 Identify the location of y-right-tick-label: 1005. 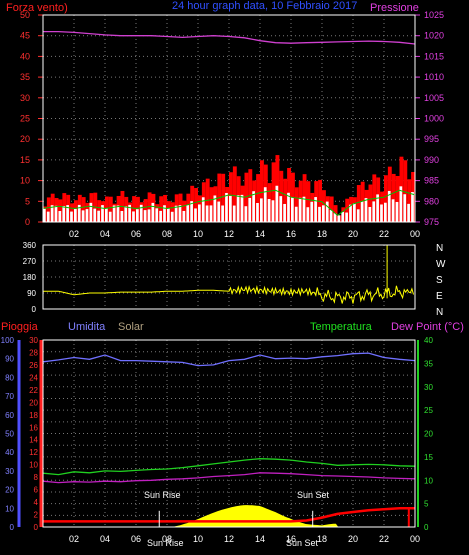
(434, 98).